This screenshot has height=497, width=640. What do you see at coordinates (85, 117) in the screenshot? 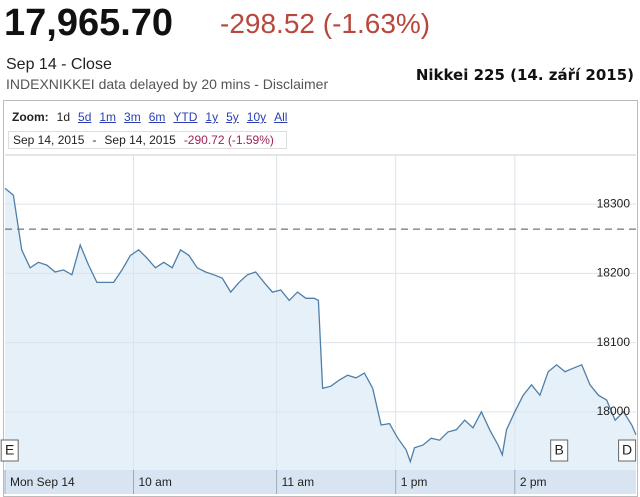
I see `zoom-option: 5d` at bounding box center [85, 117].